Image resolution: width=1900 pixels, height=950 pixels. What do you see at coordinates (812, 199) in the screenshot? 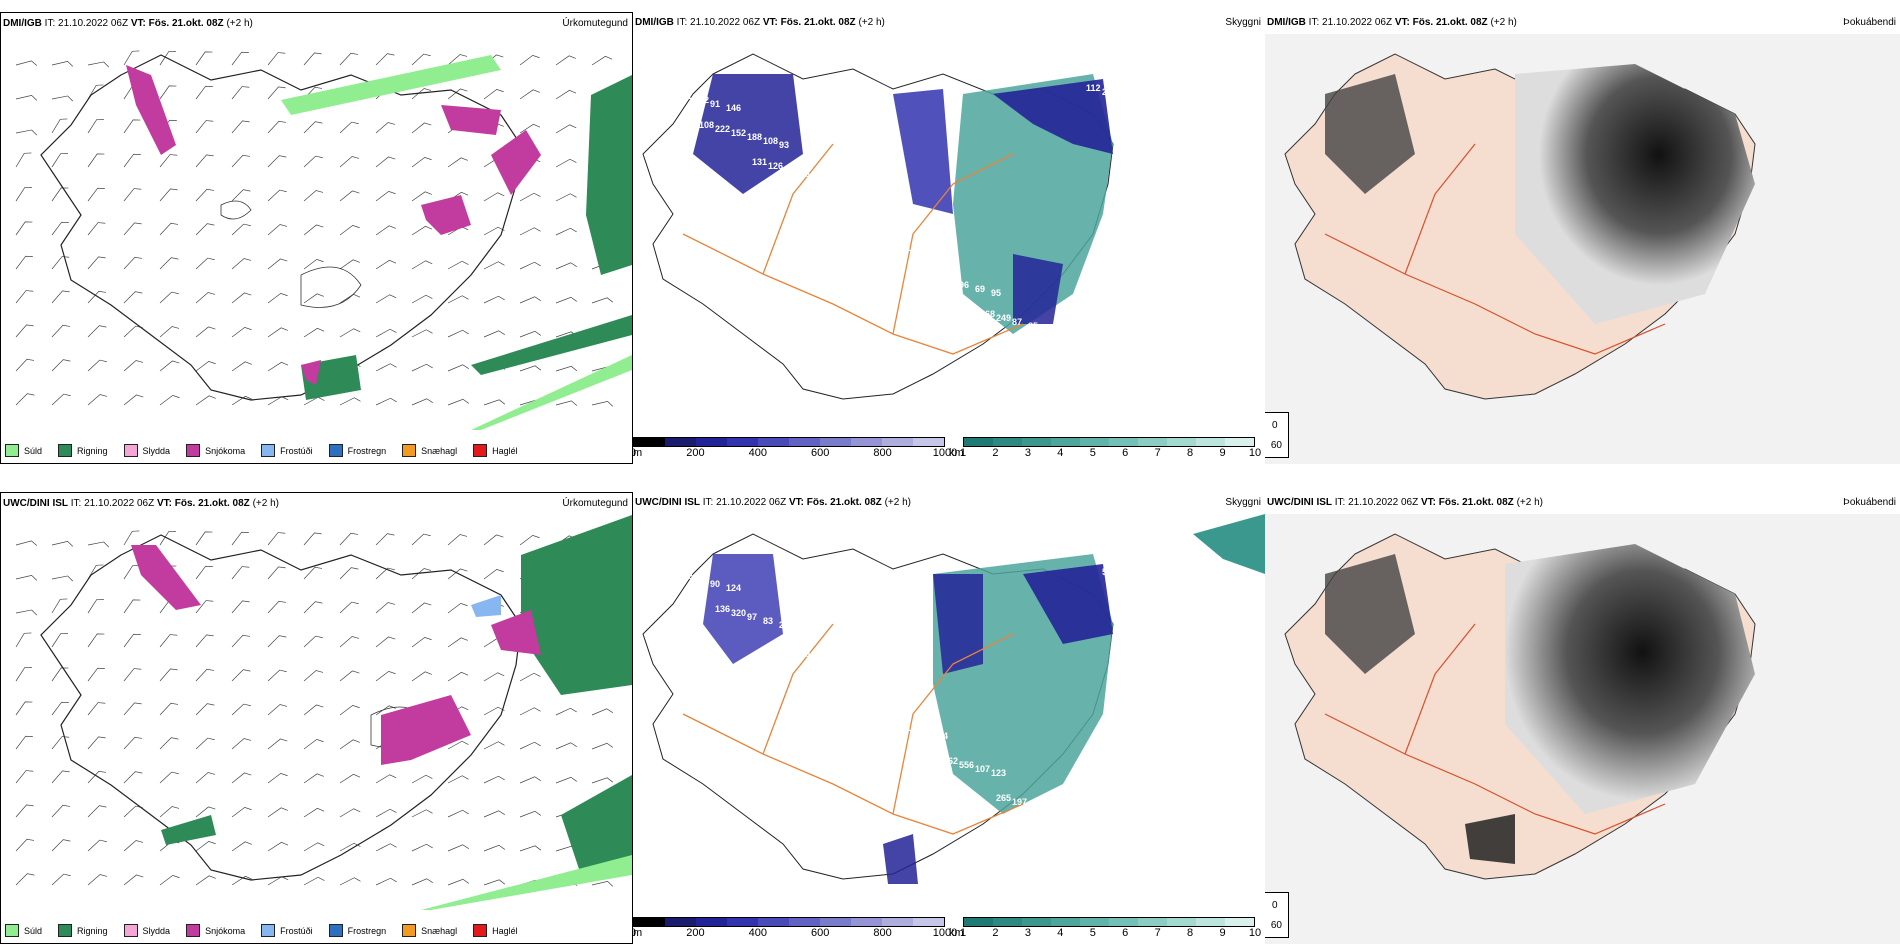
I see `ceiling-value-label: 172` at bounding box center [812, 199].